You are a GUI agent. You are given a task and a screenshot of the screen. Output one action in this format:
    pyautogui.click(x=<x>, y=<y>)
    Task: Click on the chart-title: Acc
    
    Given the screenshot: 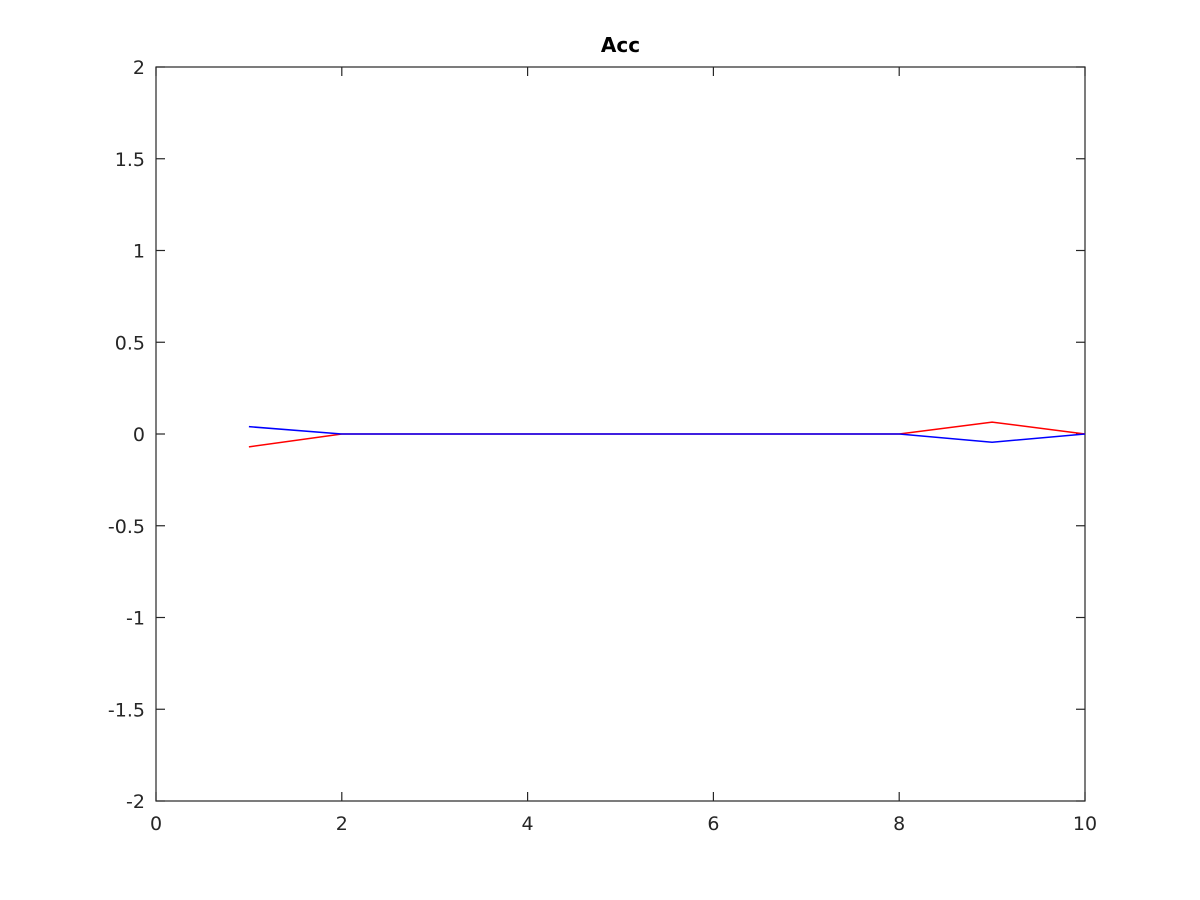 What is the action you would take?
    pyautogui.click(x=620, y=45)
    